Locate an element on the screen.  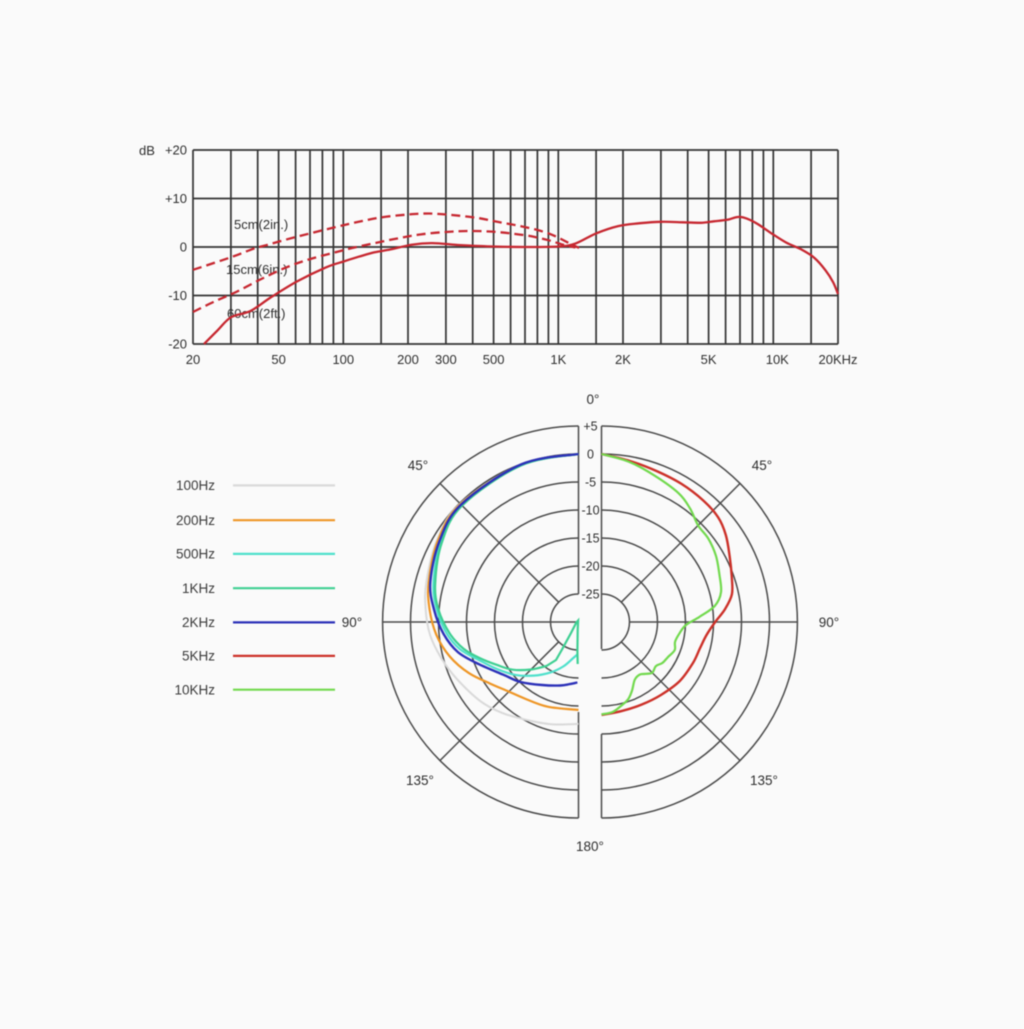
svg-text: 60cm(2ft.) is located at coordinates (256, 313).